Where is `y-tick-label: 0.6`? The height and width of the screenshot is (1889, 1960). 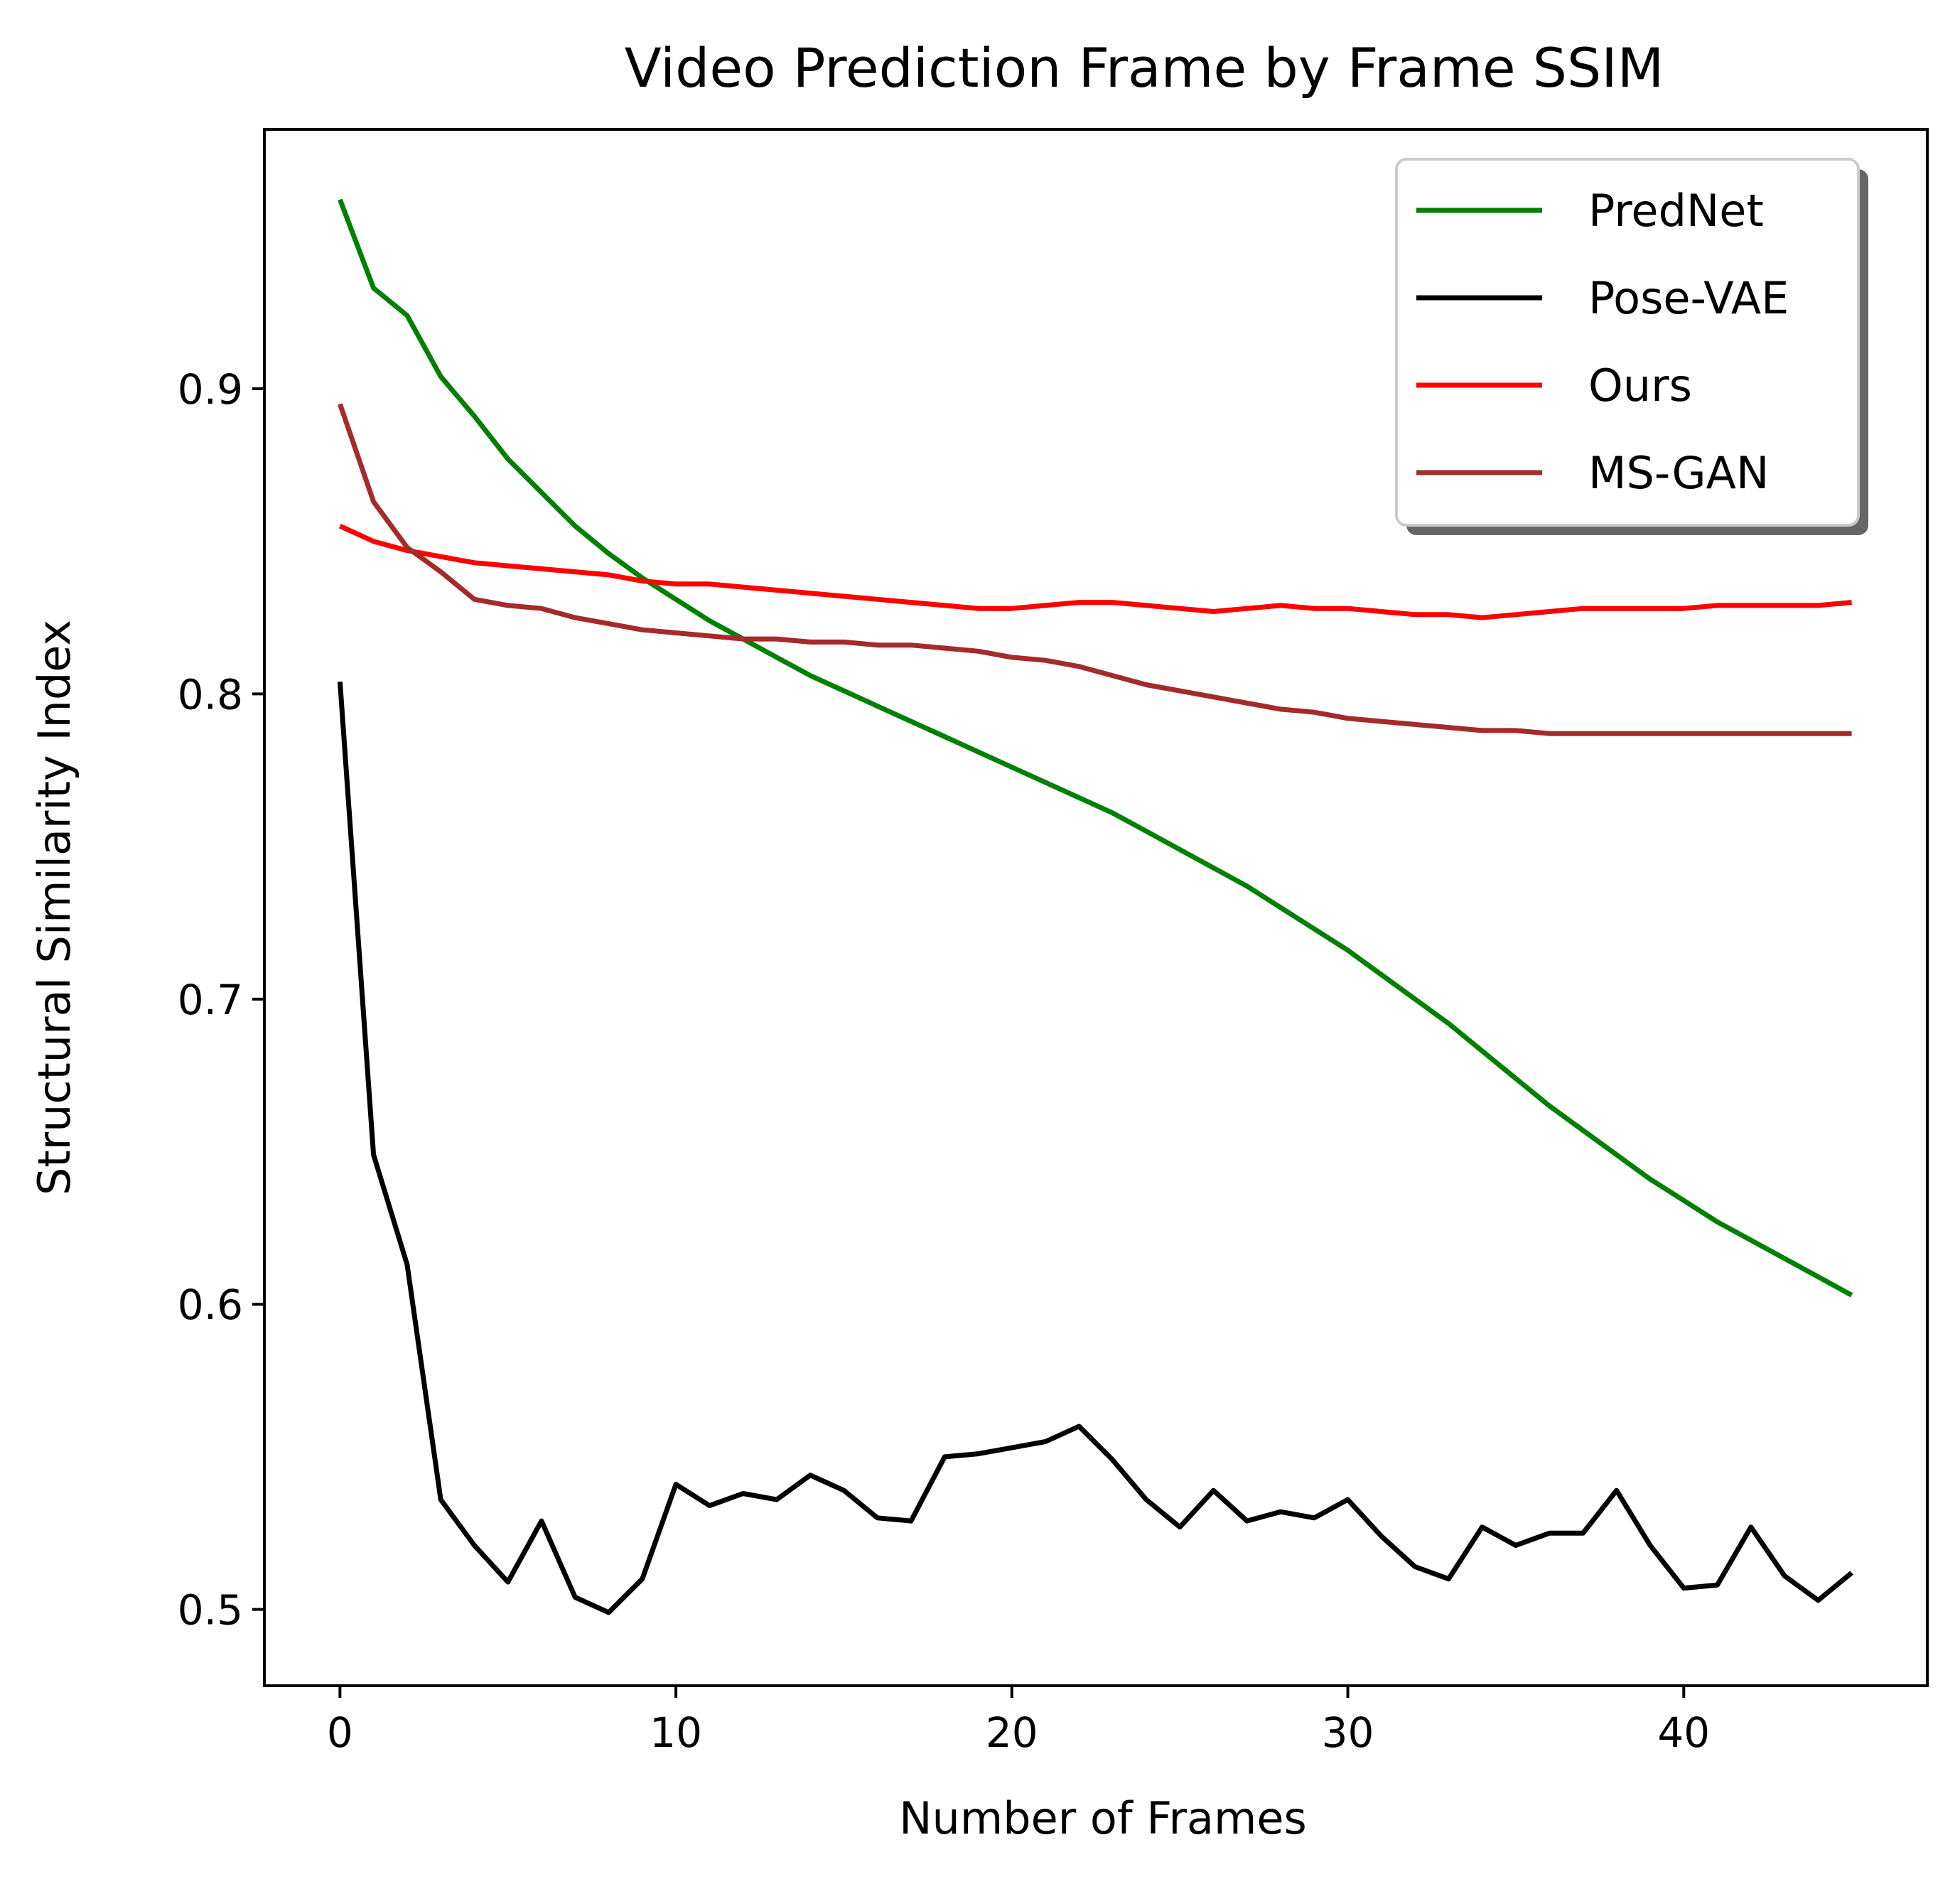
y-tick-label: 0.6 is located at coordinates (211, 1305).